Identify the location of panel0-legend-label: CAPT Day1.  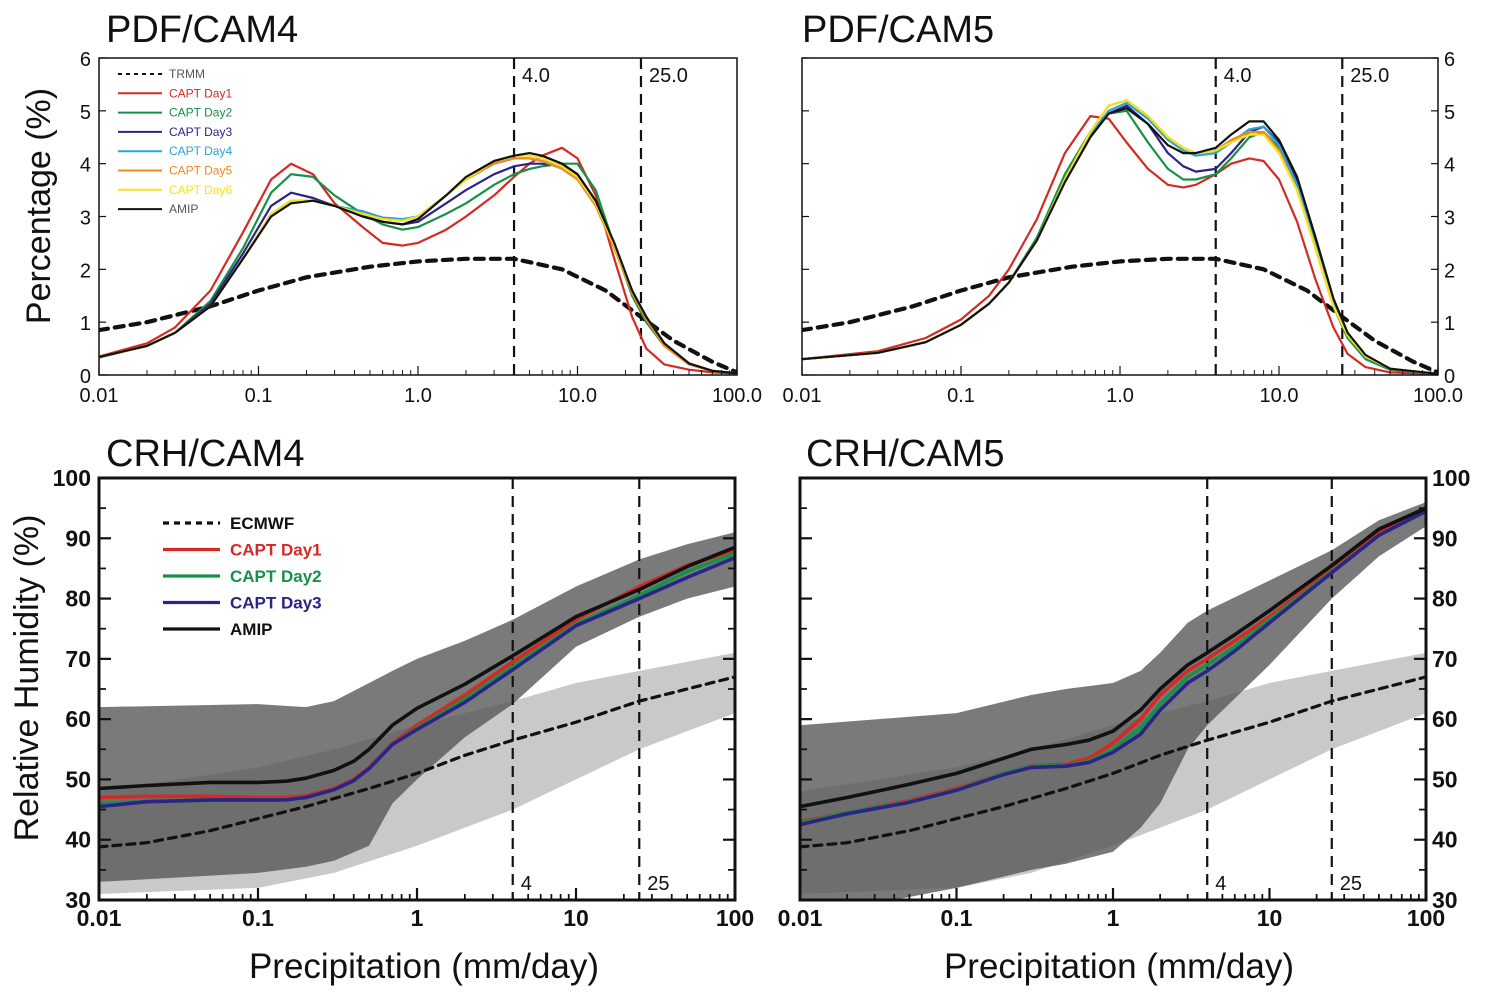
(200, 93).